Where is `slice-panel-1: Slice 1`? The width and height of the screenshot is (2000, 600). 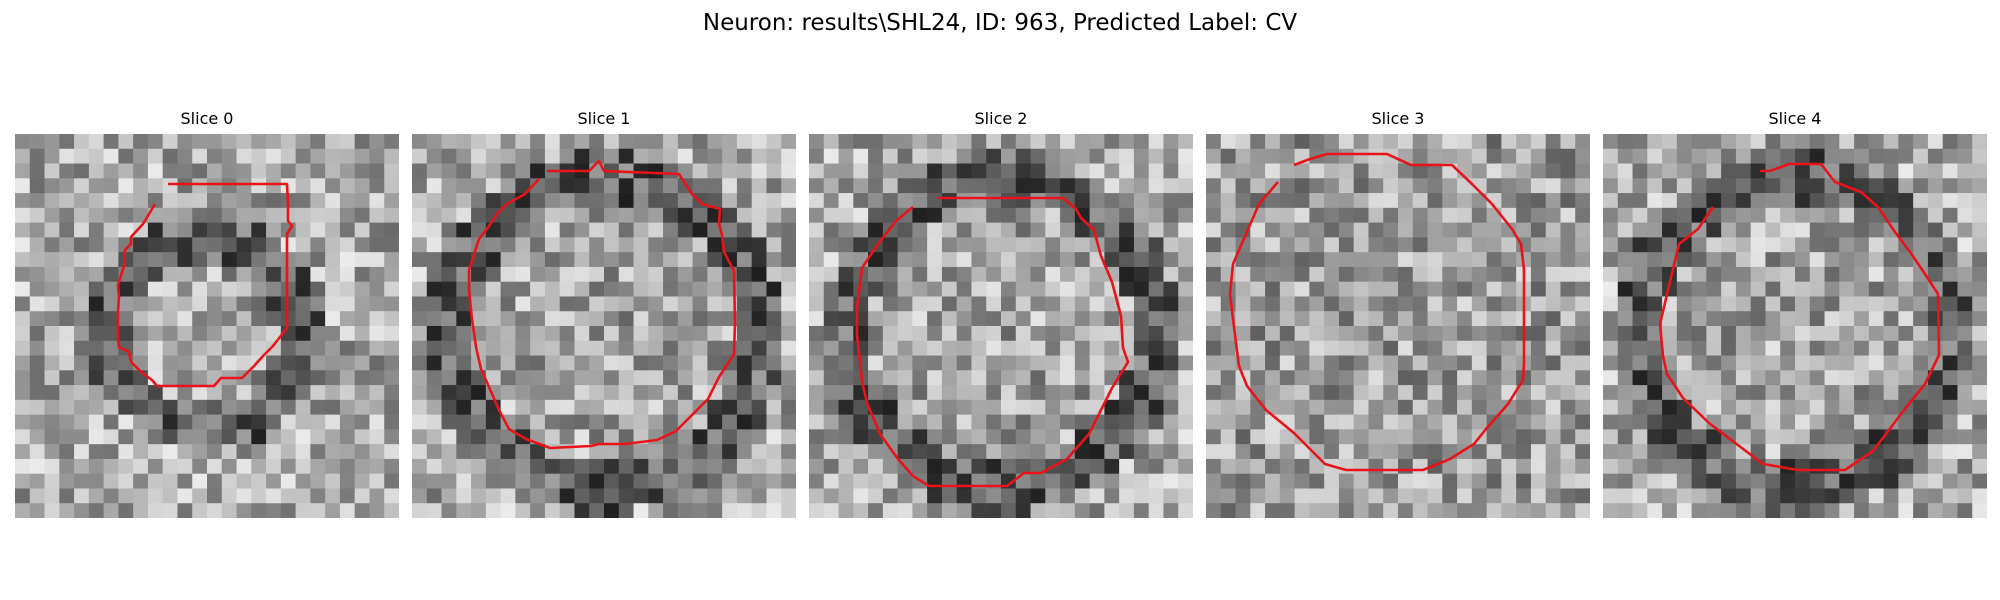
slice-panel-1: Slice 1 is located at coordinates (604, 314).